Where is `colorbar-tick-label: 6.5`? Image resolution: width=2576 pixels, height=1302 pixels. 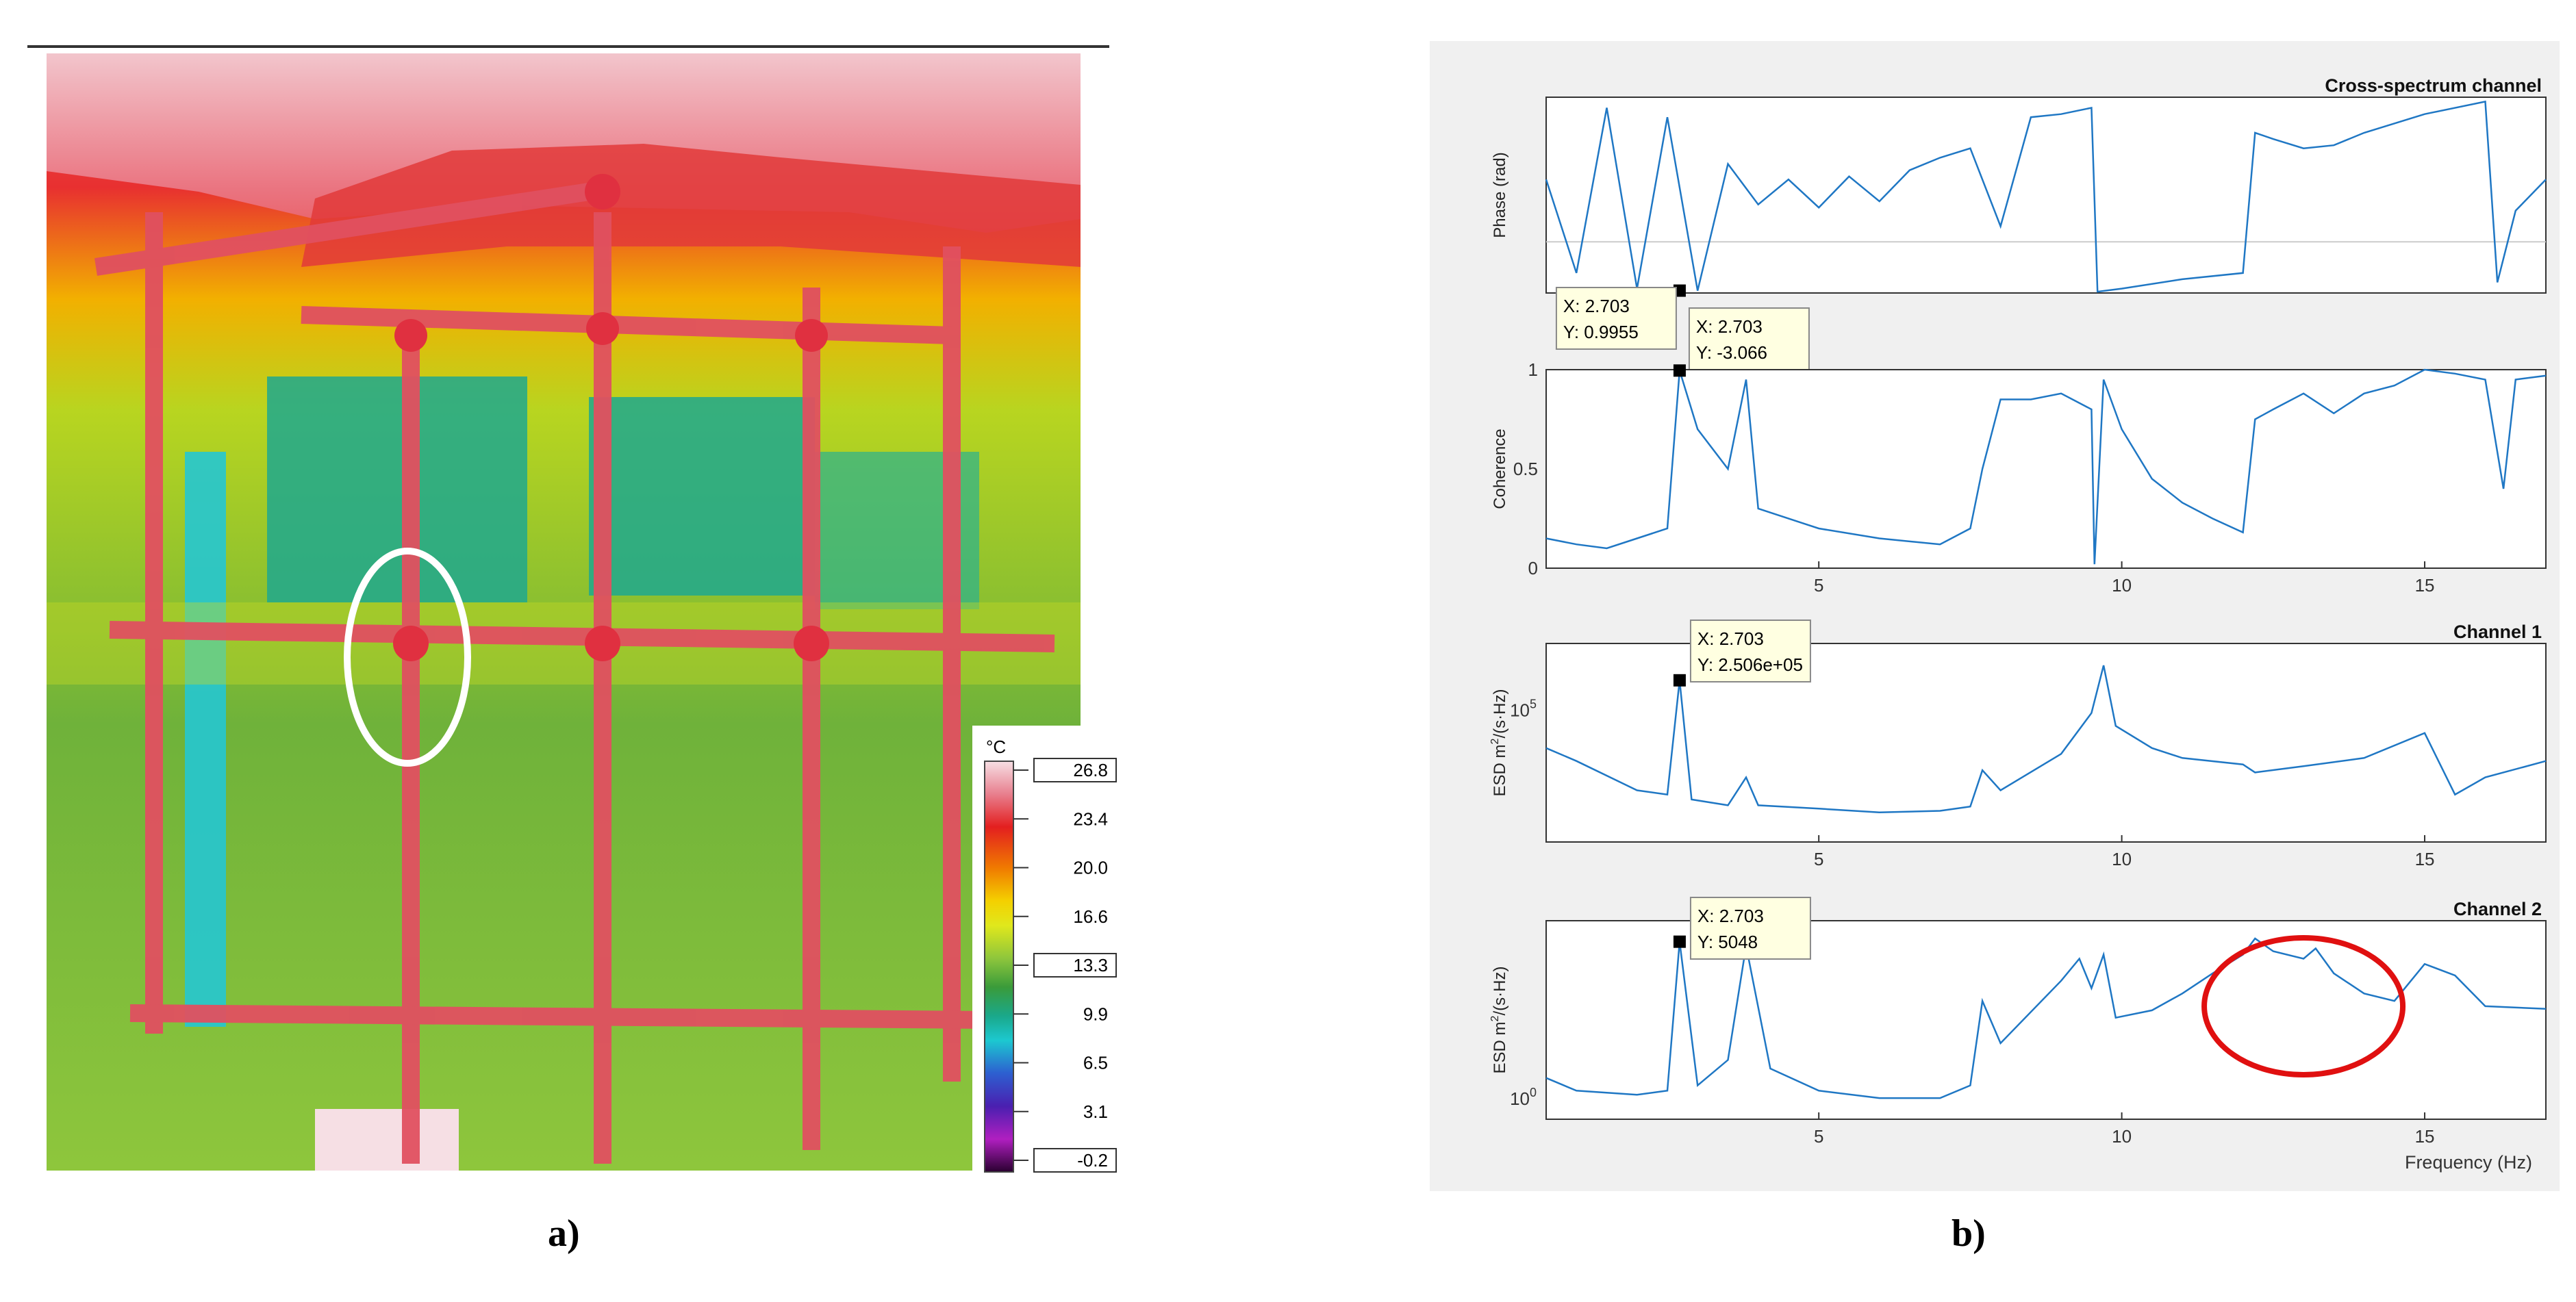 colorbar-tick-label: 6.5 is located at coordinates (1095, 1063).